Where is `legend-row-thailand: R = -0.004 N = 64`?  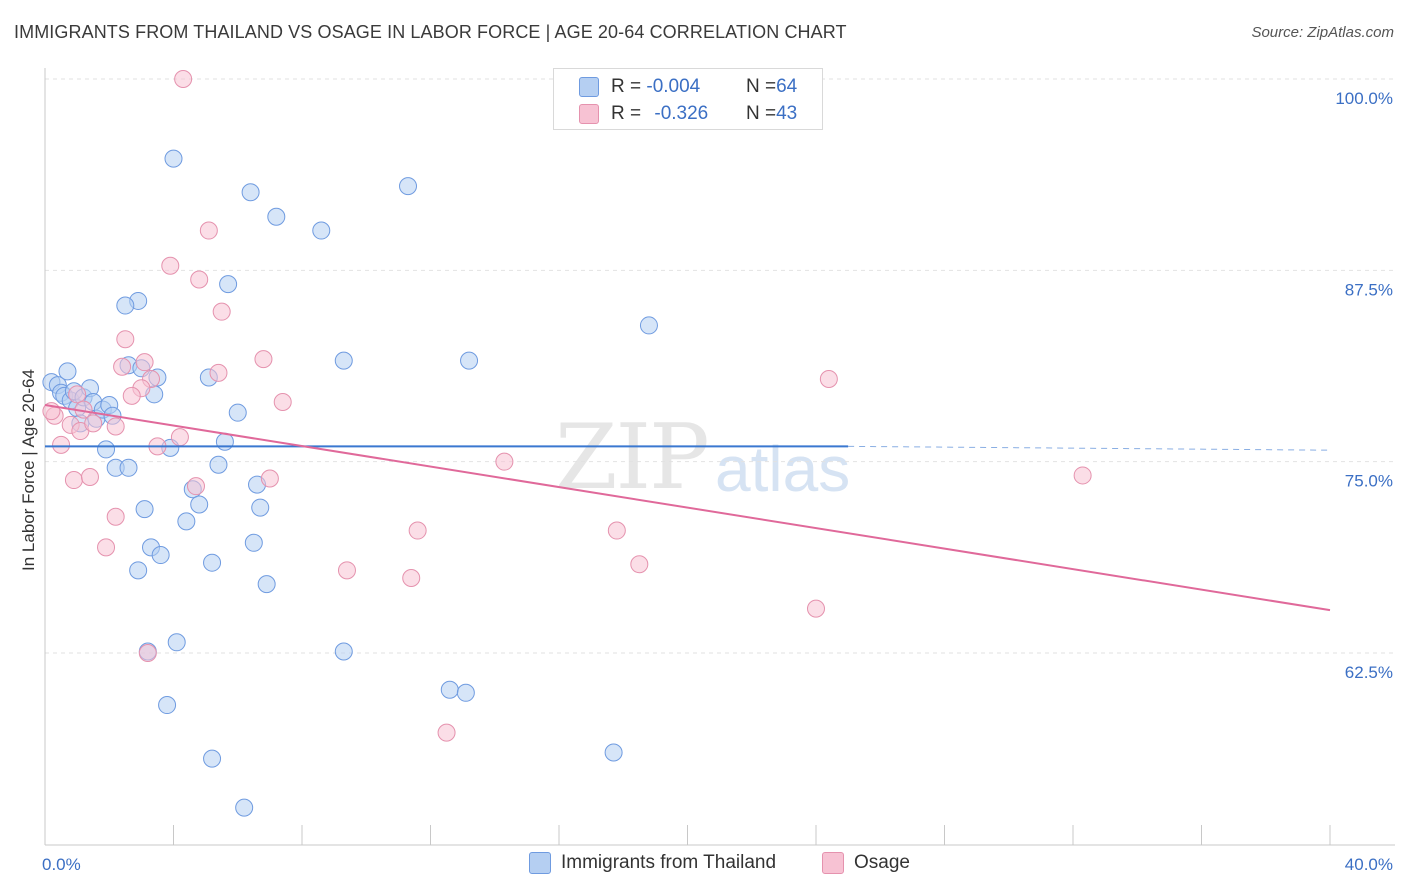
legend-row-thailand: R = -0.004 N = 64 is located at coordinates (675, 87).